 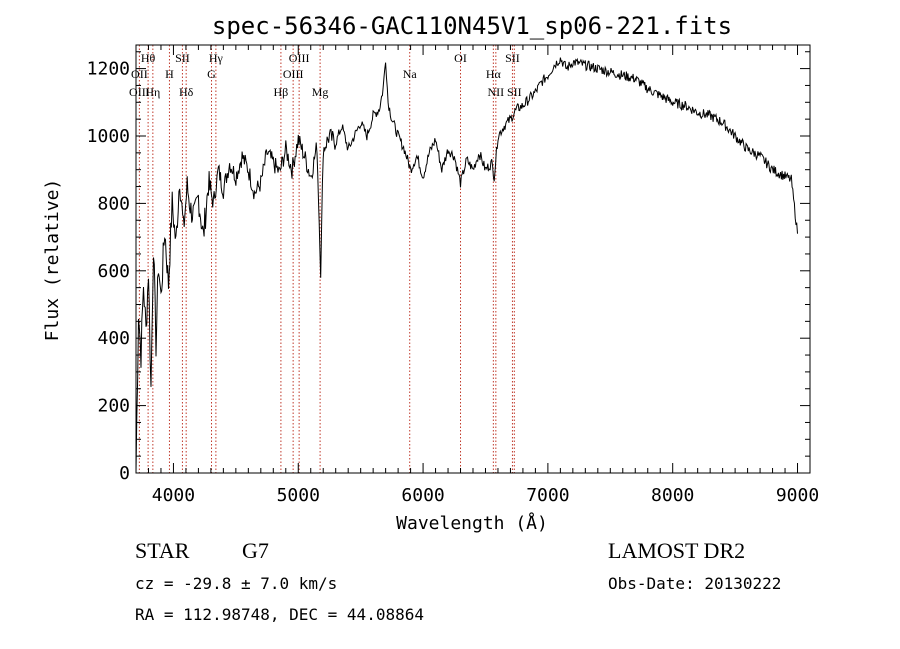 What do you see at coordinates (152, 92) in the screenshot?
I see `spectral-line-label: Hη` at bounding box center [152, 92].